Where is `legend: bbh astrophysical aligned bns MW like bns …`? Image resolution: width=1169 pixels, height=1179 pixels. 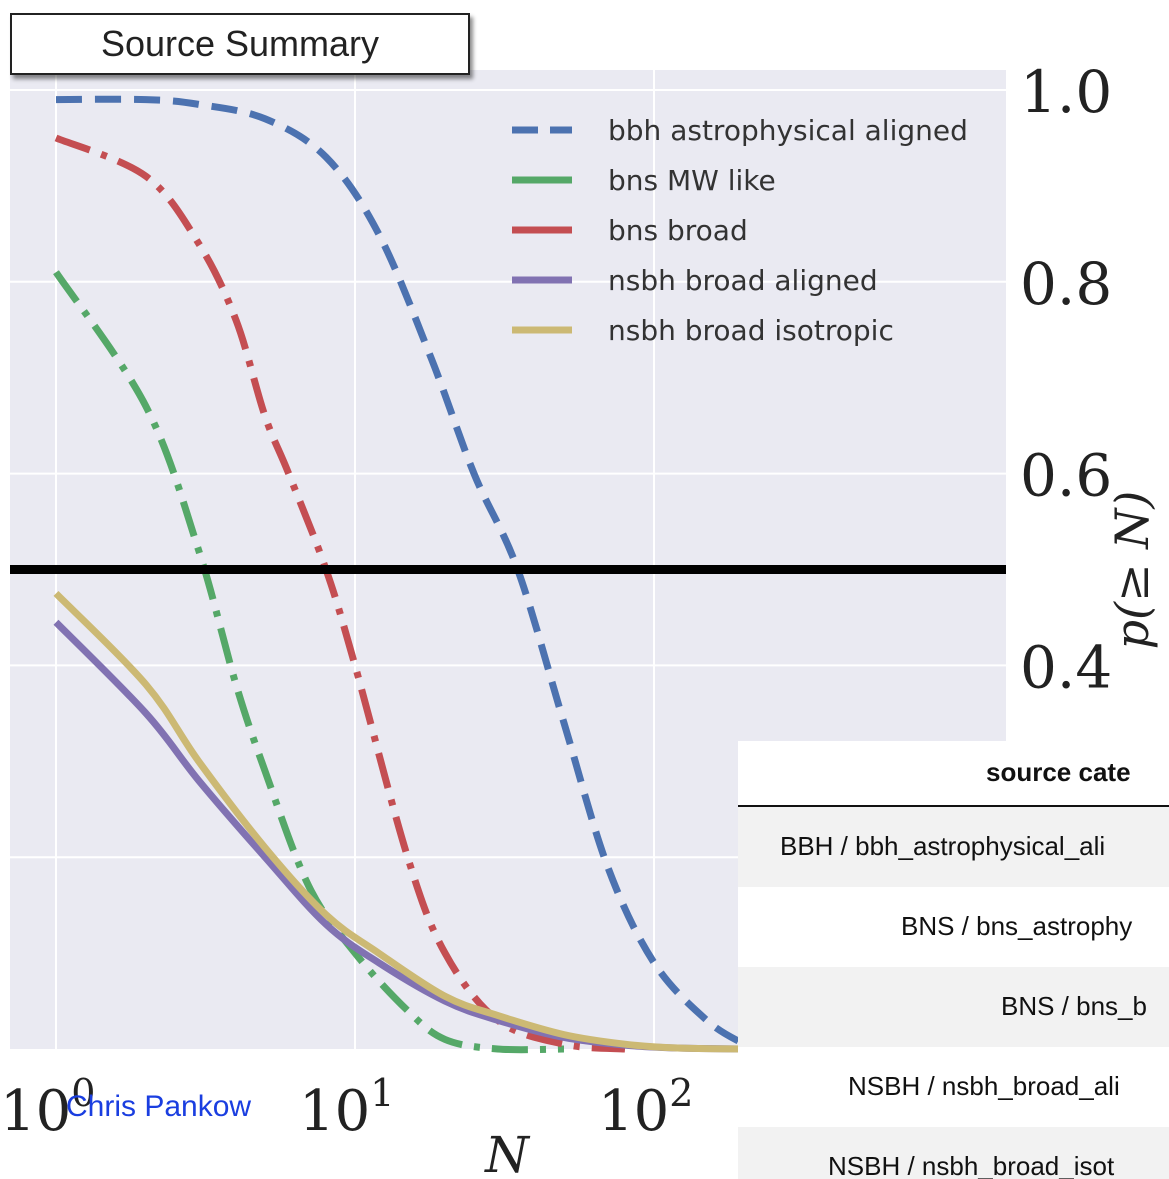 legend: bbh astrophysical aligned bns MW like bns … is located at coordinates (740, 230).